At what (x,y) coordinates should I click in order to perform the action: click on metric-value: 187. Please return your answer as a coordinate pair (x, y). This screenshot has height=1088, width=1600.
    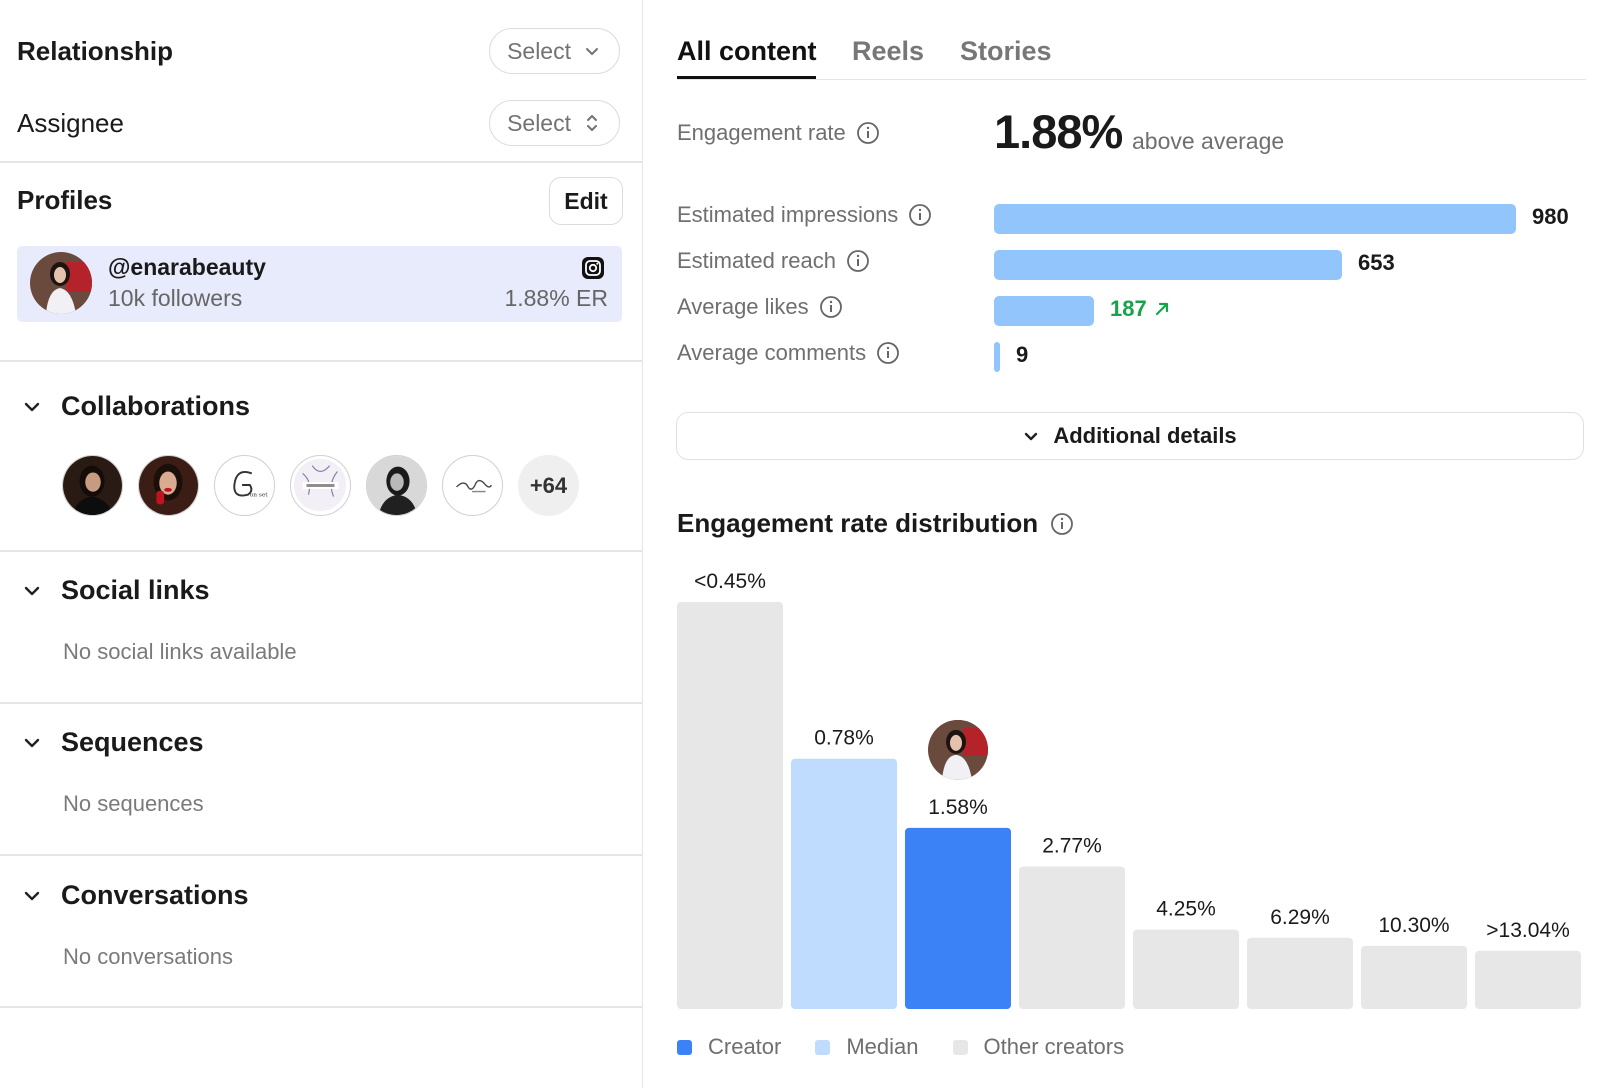
    Looking at the image, I should click on (1140, 309).